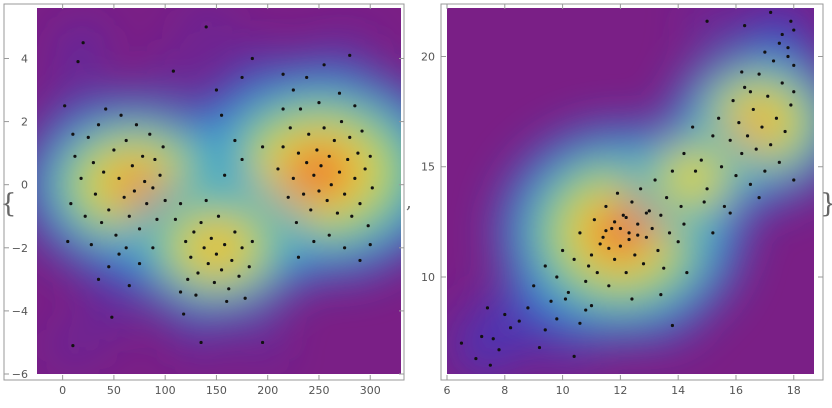 The height and width of the screenshot is (408, 832). I want to click on x-tick-label: 6, so click(447, 390).